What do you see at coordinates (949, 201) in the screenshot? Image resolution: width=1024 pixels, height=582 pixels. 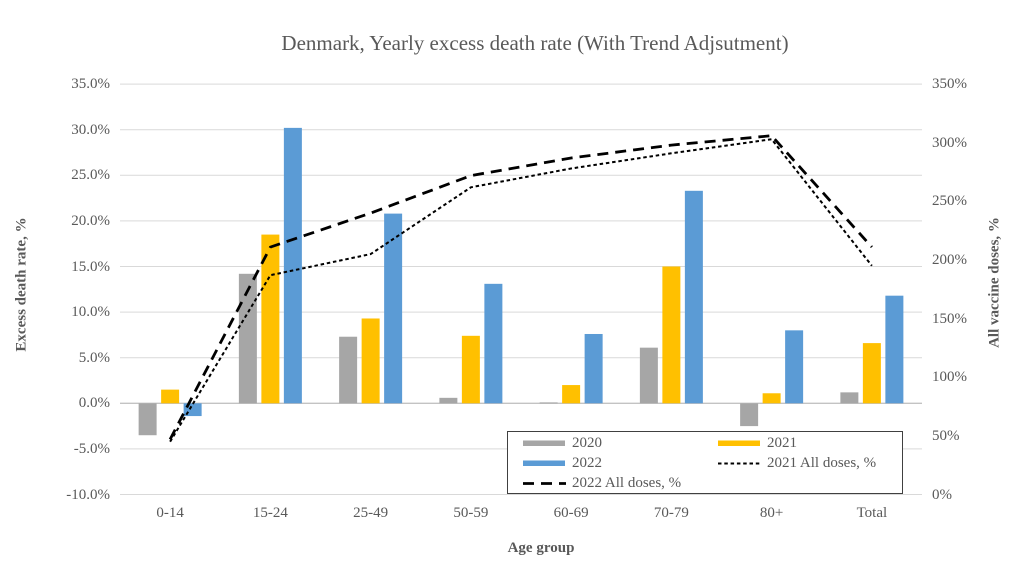 I see `y-tick-label: 250%` at bounding box center [949, 201].